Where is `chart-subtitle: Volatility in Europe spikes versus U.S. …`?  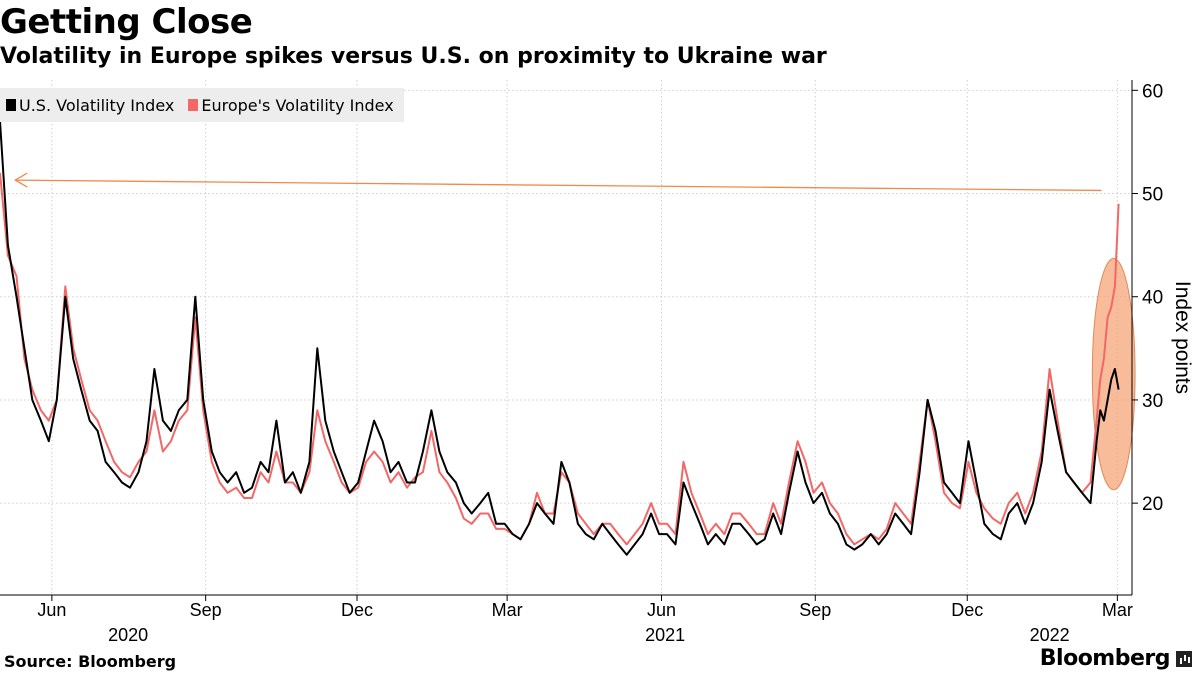
chart-subtitle: Volatility in Europe spikes versus U.S. … is located at coordinates (413, 56).